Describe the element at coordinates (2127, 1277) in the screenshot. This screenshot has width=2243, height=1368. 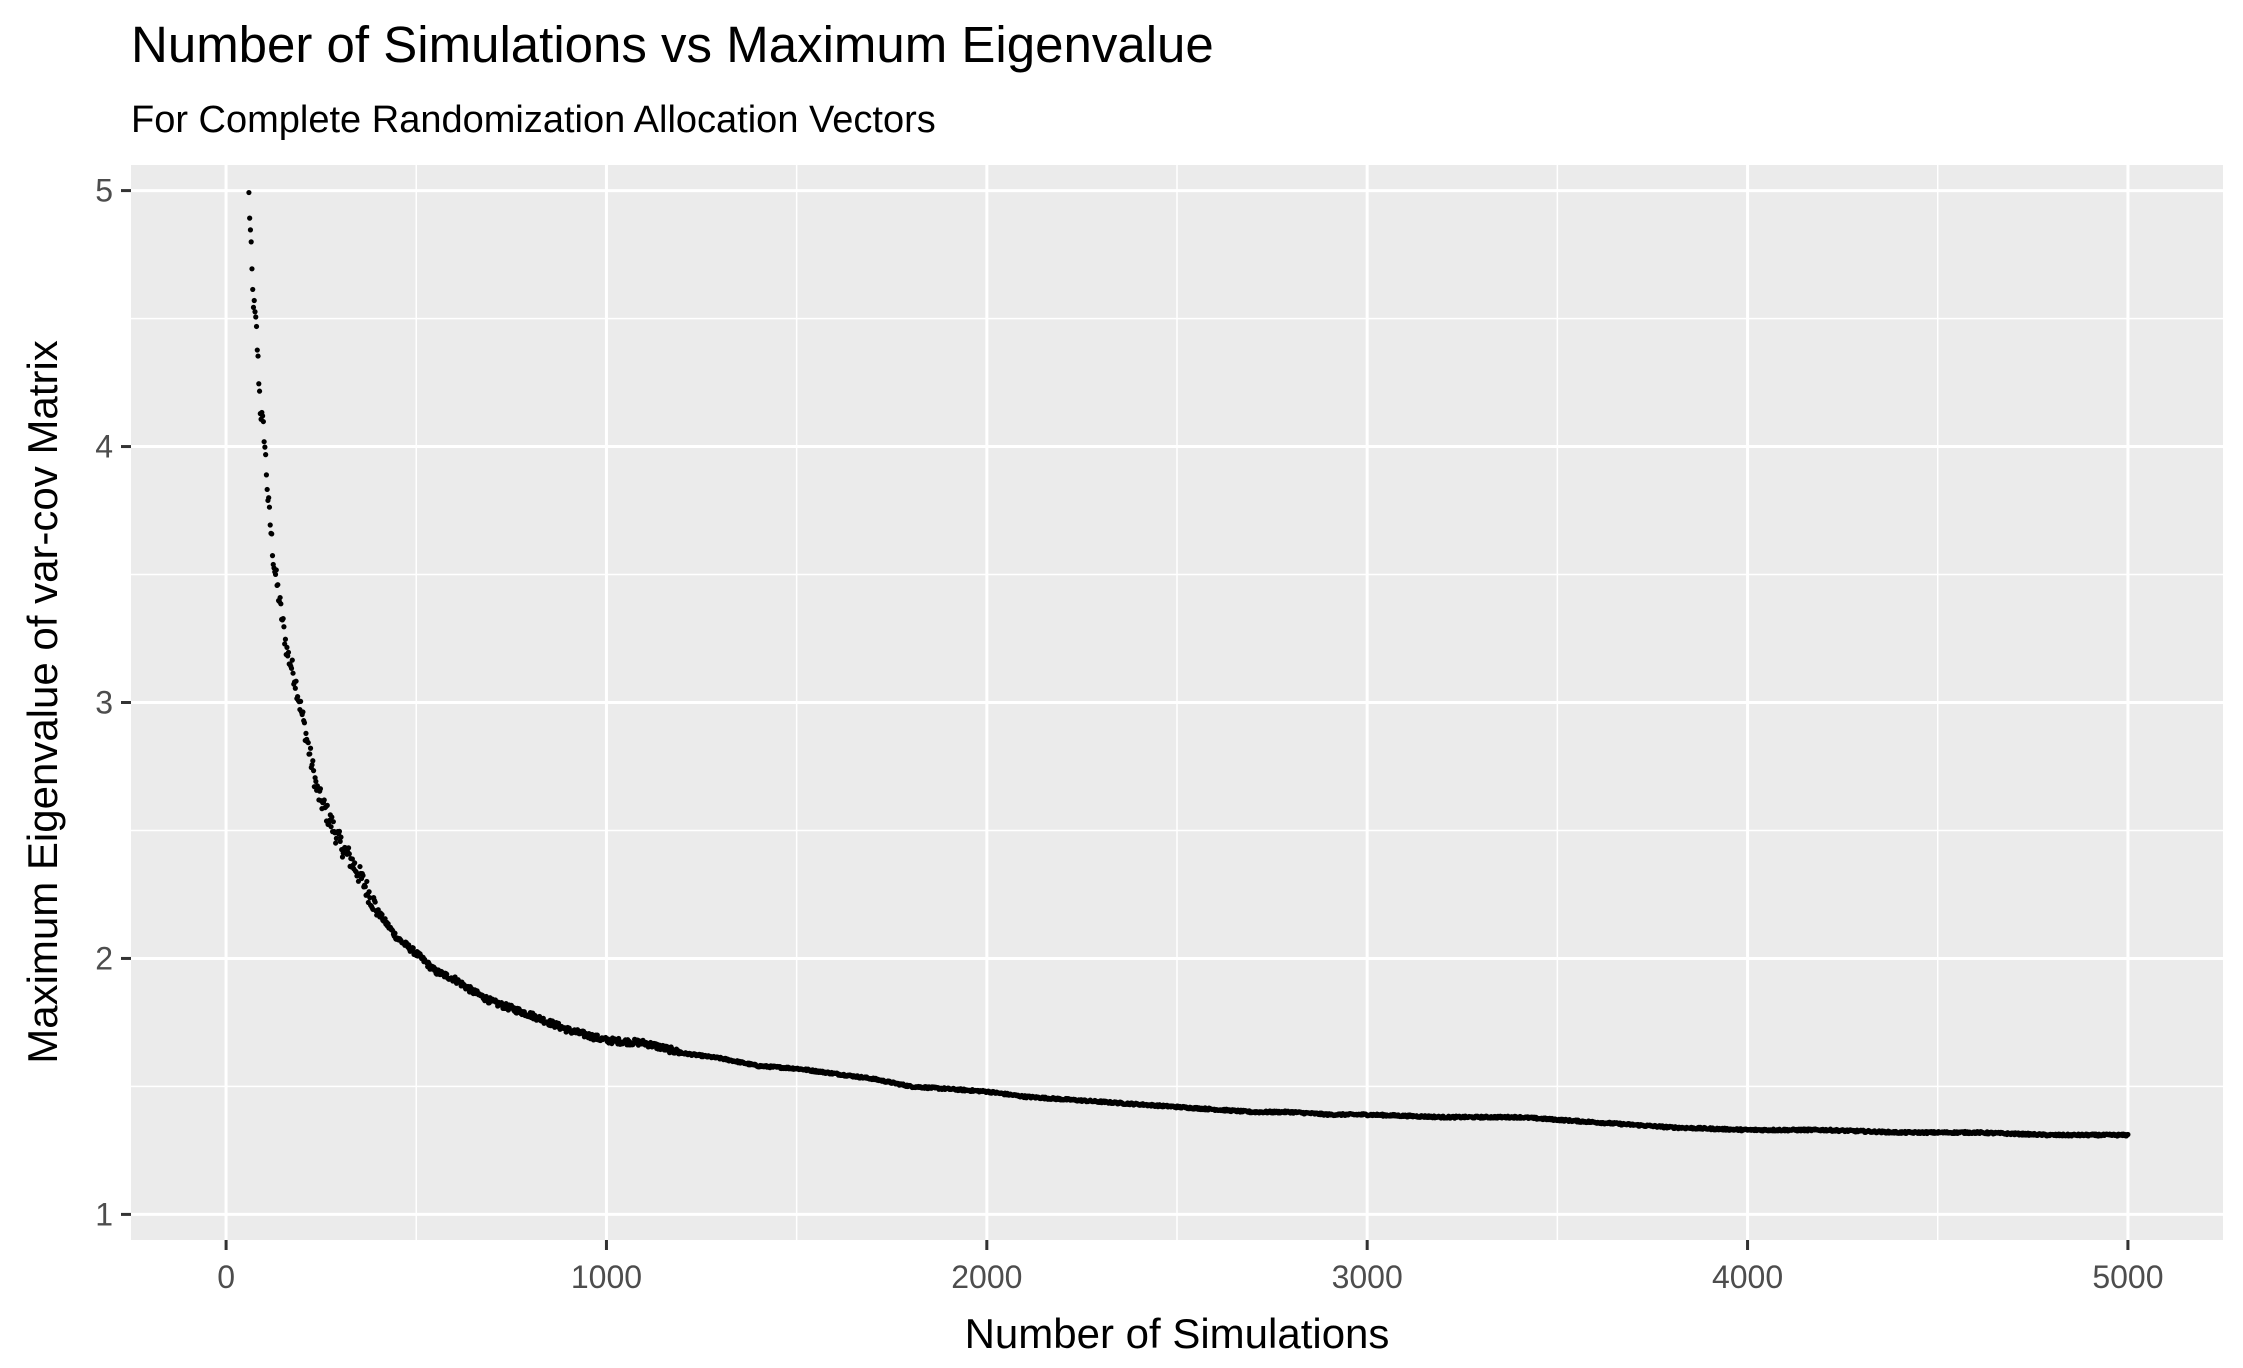
I see `x-tick-label: 5000` at that location.